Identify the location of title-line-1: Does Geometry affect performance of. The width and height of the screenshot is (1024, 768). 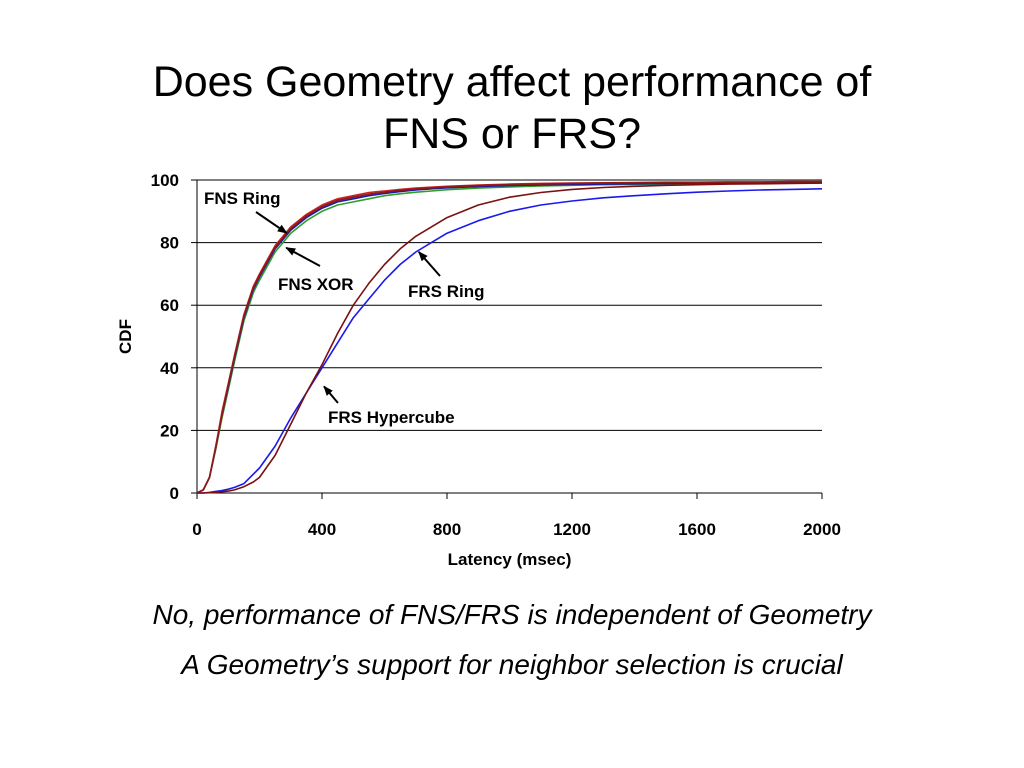
(512, 82).